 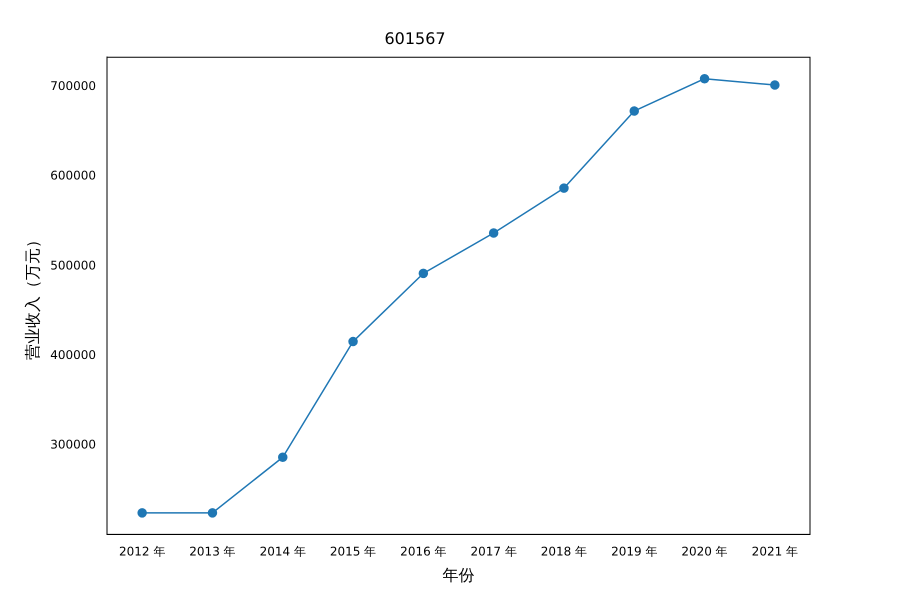 I want to click on x-tick-label: 2017 年, so click(x=493, y=551).